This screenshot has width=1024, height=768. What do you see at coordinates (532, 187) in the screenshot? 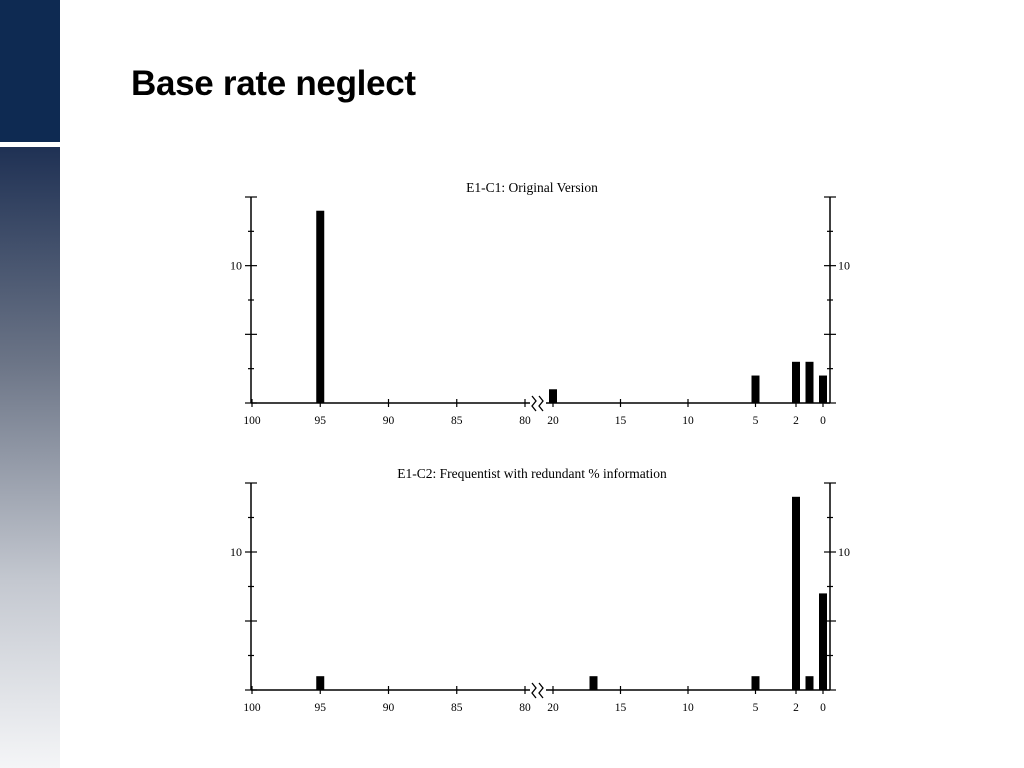
I see `chart-title: E1-C1: Original Version` at bounding box center [532, 187].